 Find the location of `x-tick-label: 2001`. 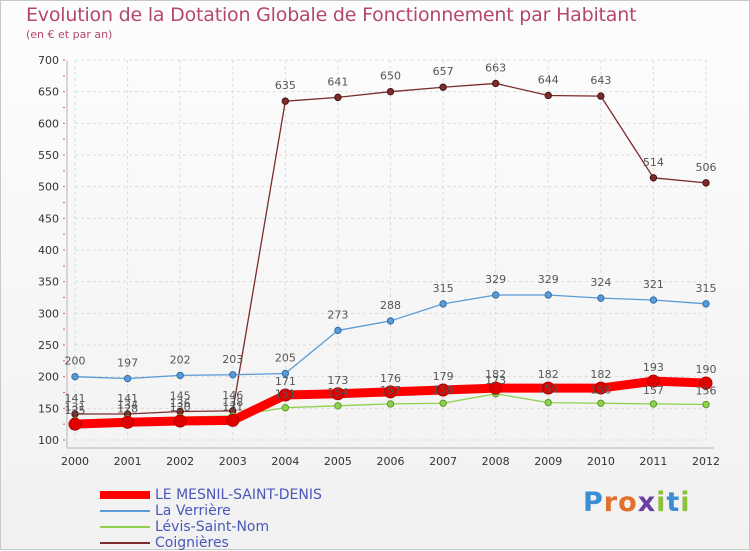

x-tick-label: 2001 is located at coordinates (128, 461).